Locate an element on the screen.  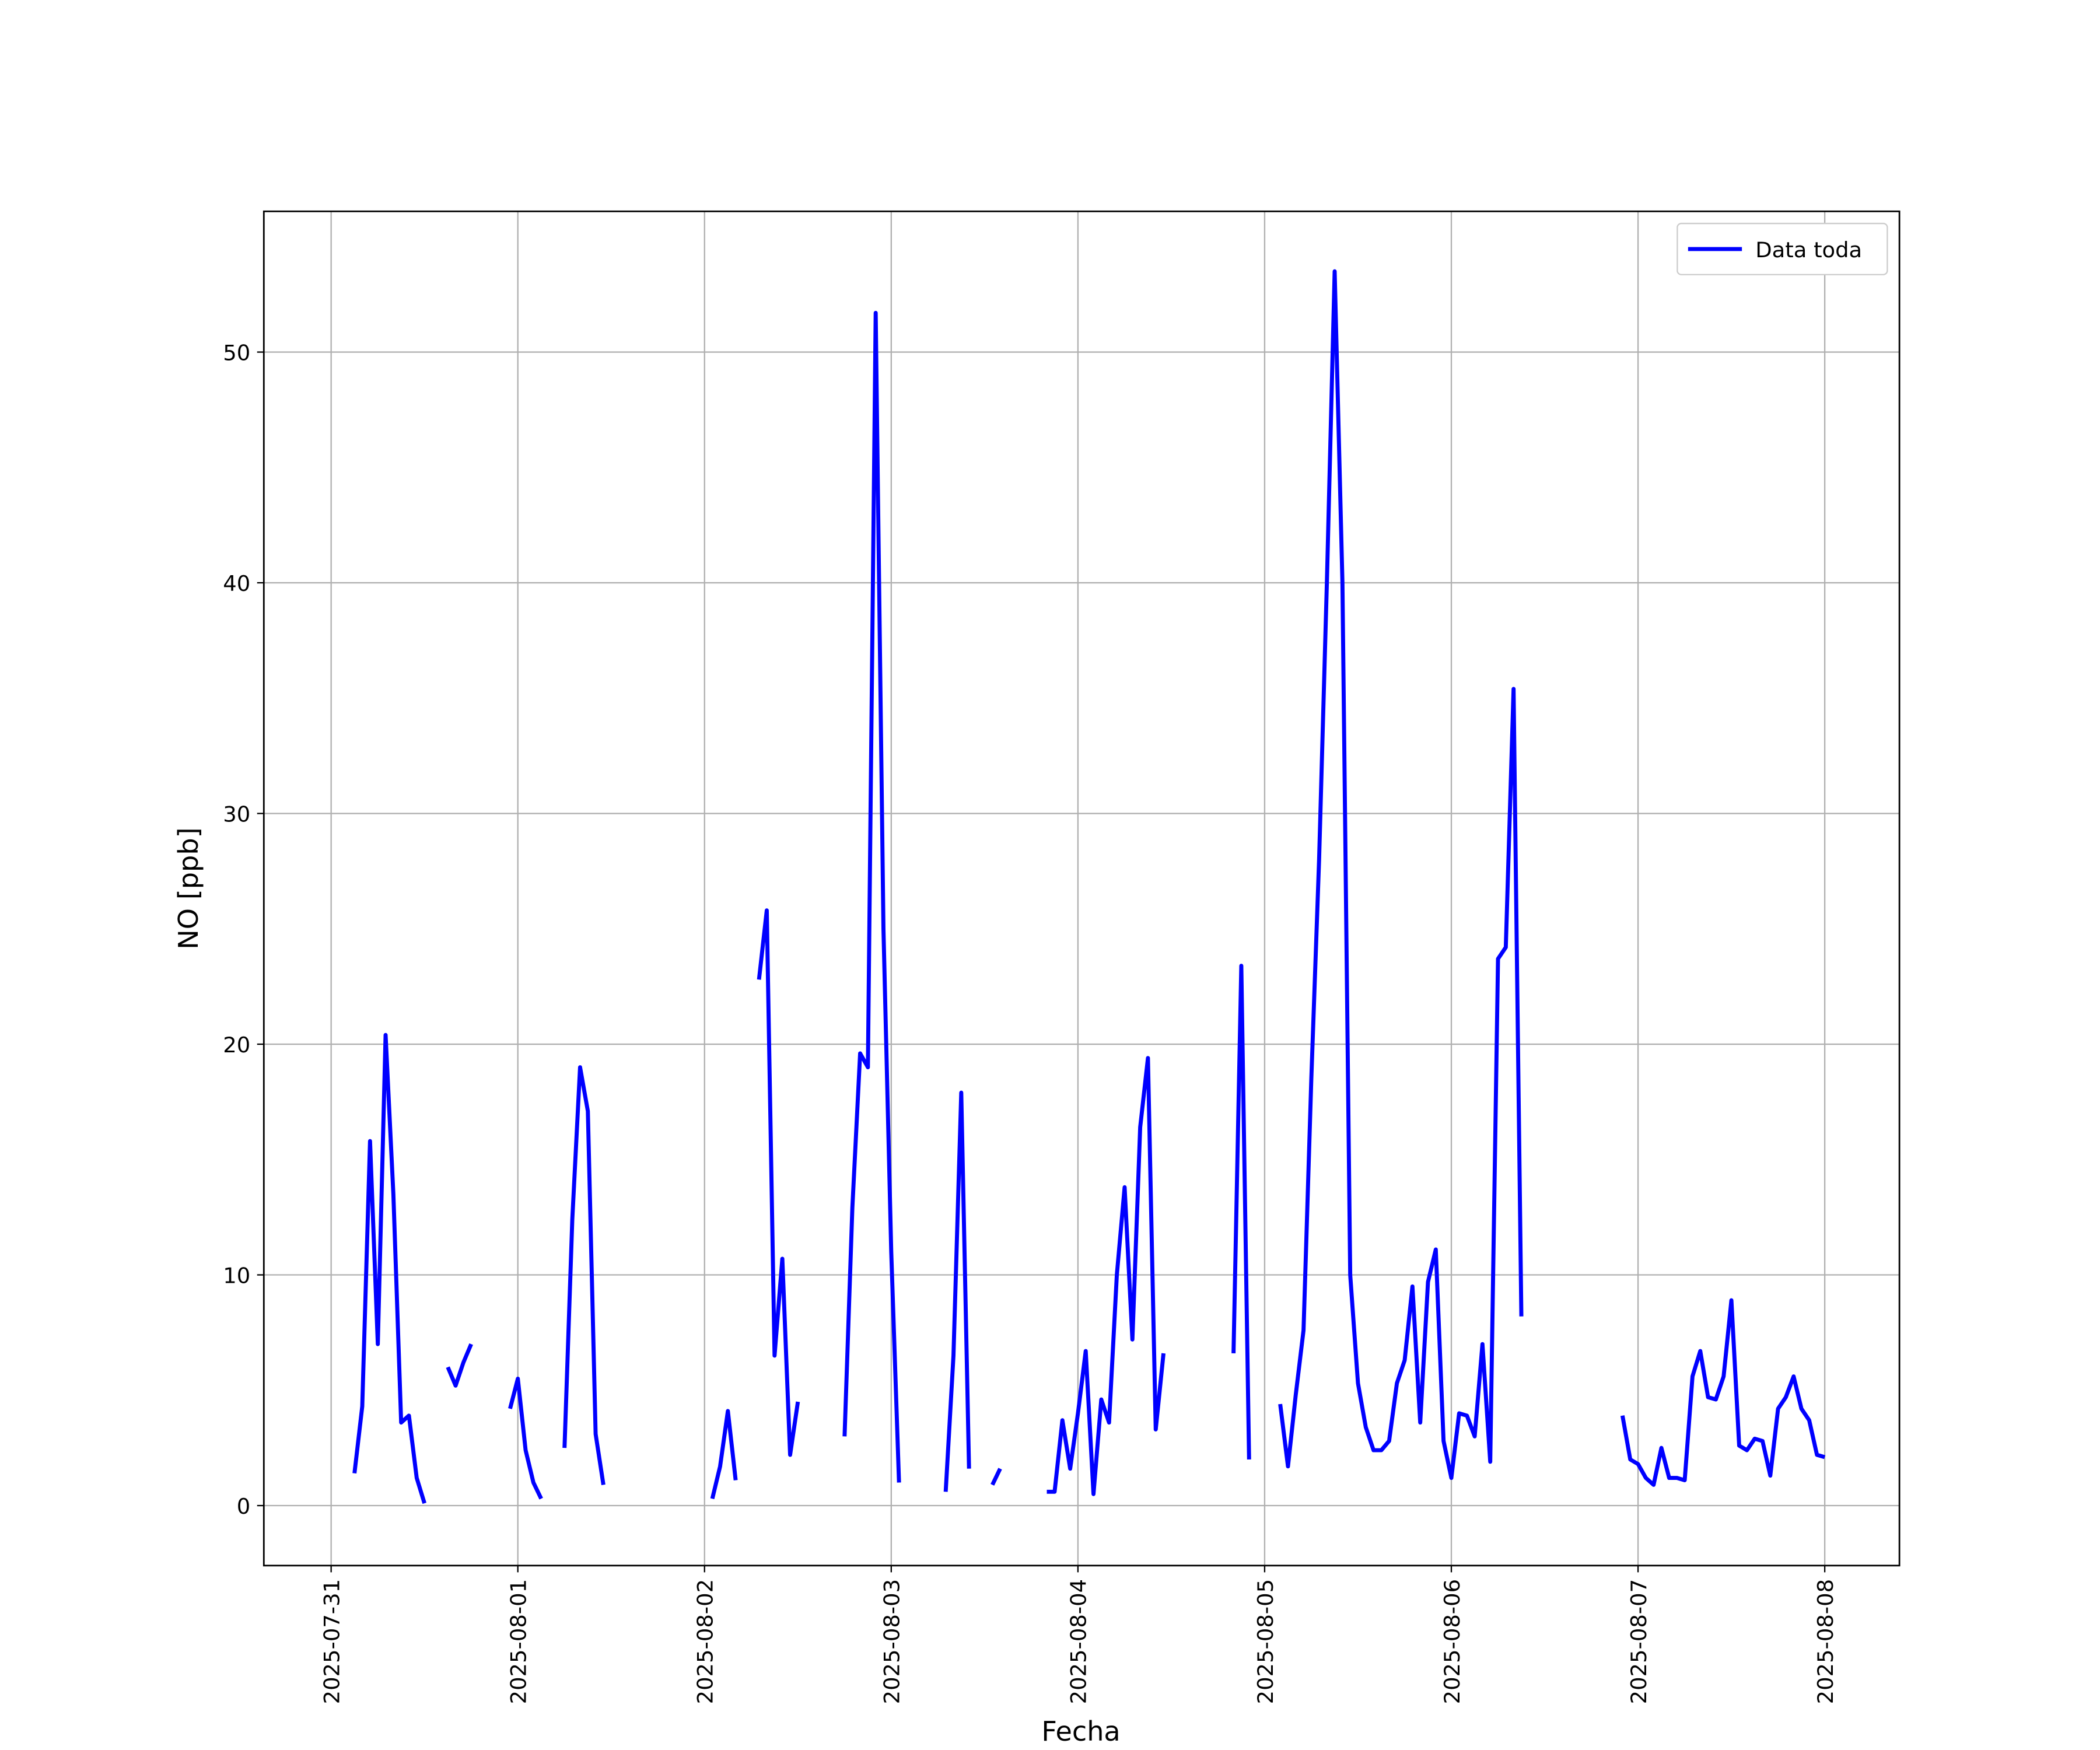
y-tick-label: 40 is located at coordinates (236, 583).